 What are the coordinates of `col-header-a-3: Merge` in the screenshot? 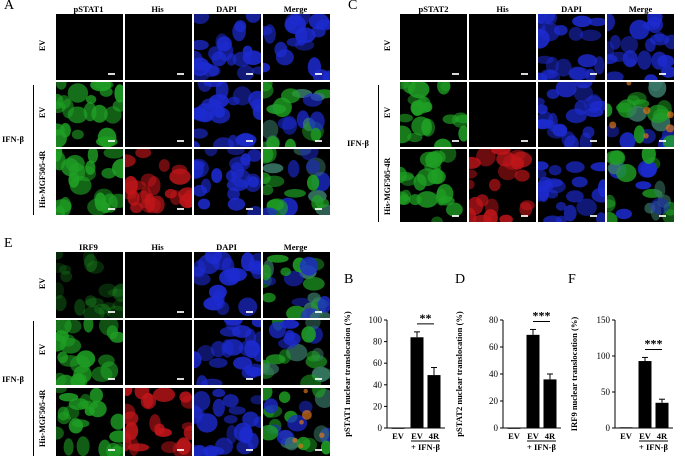 It's located at (295, 9).